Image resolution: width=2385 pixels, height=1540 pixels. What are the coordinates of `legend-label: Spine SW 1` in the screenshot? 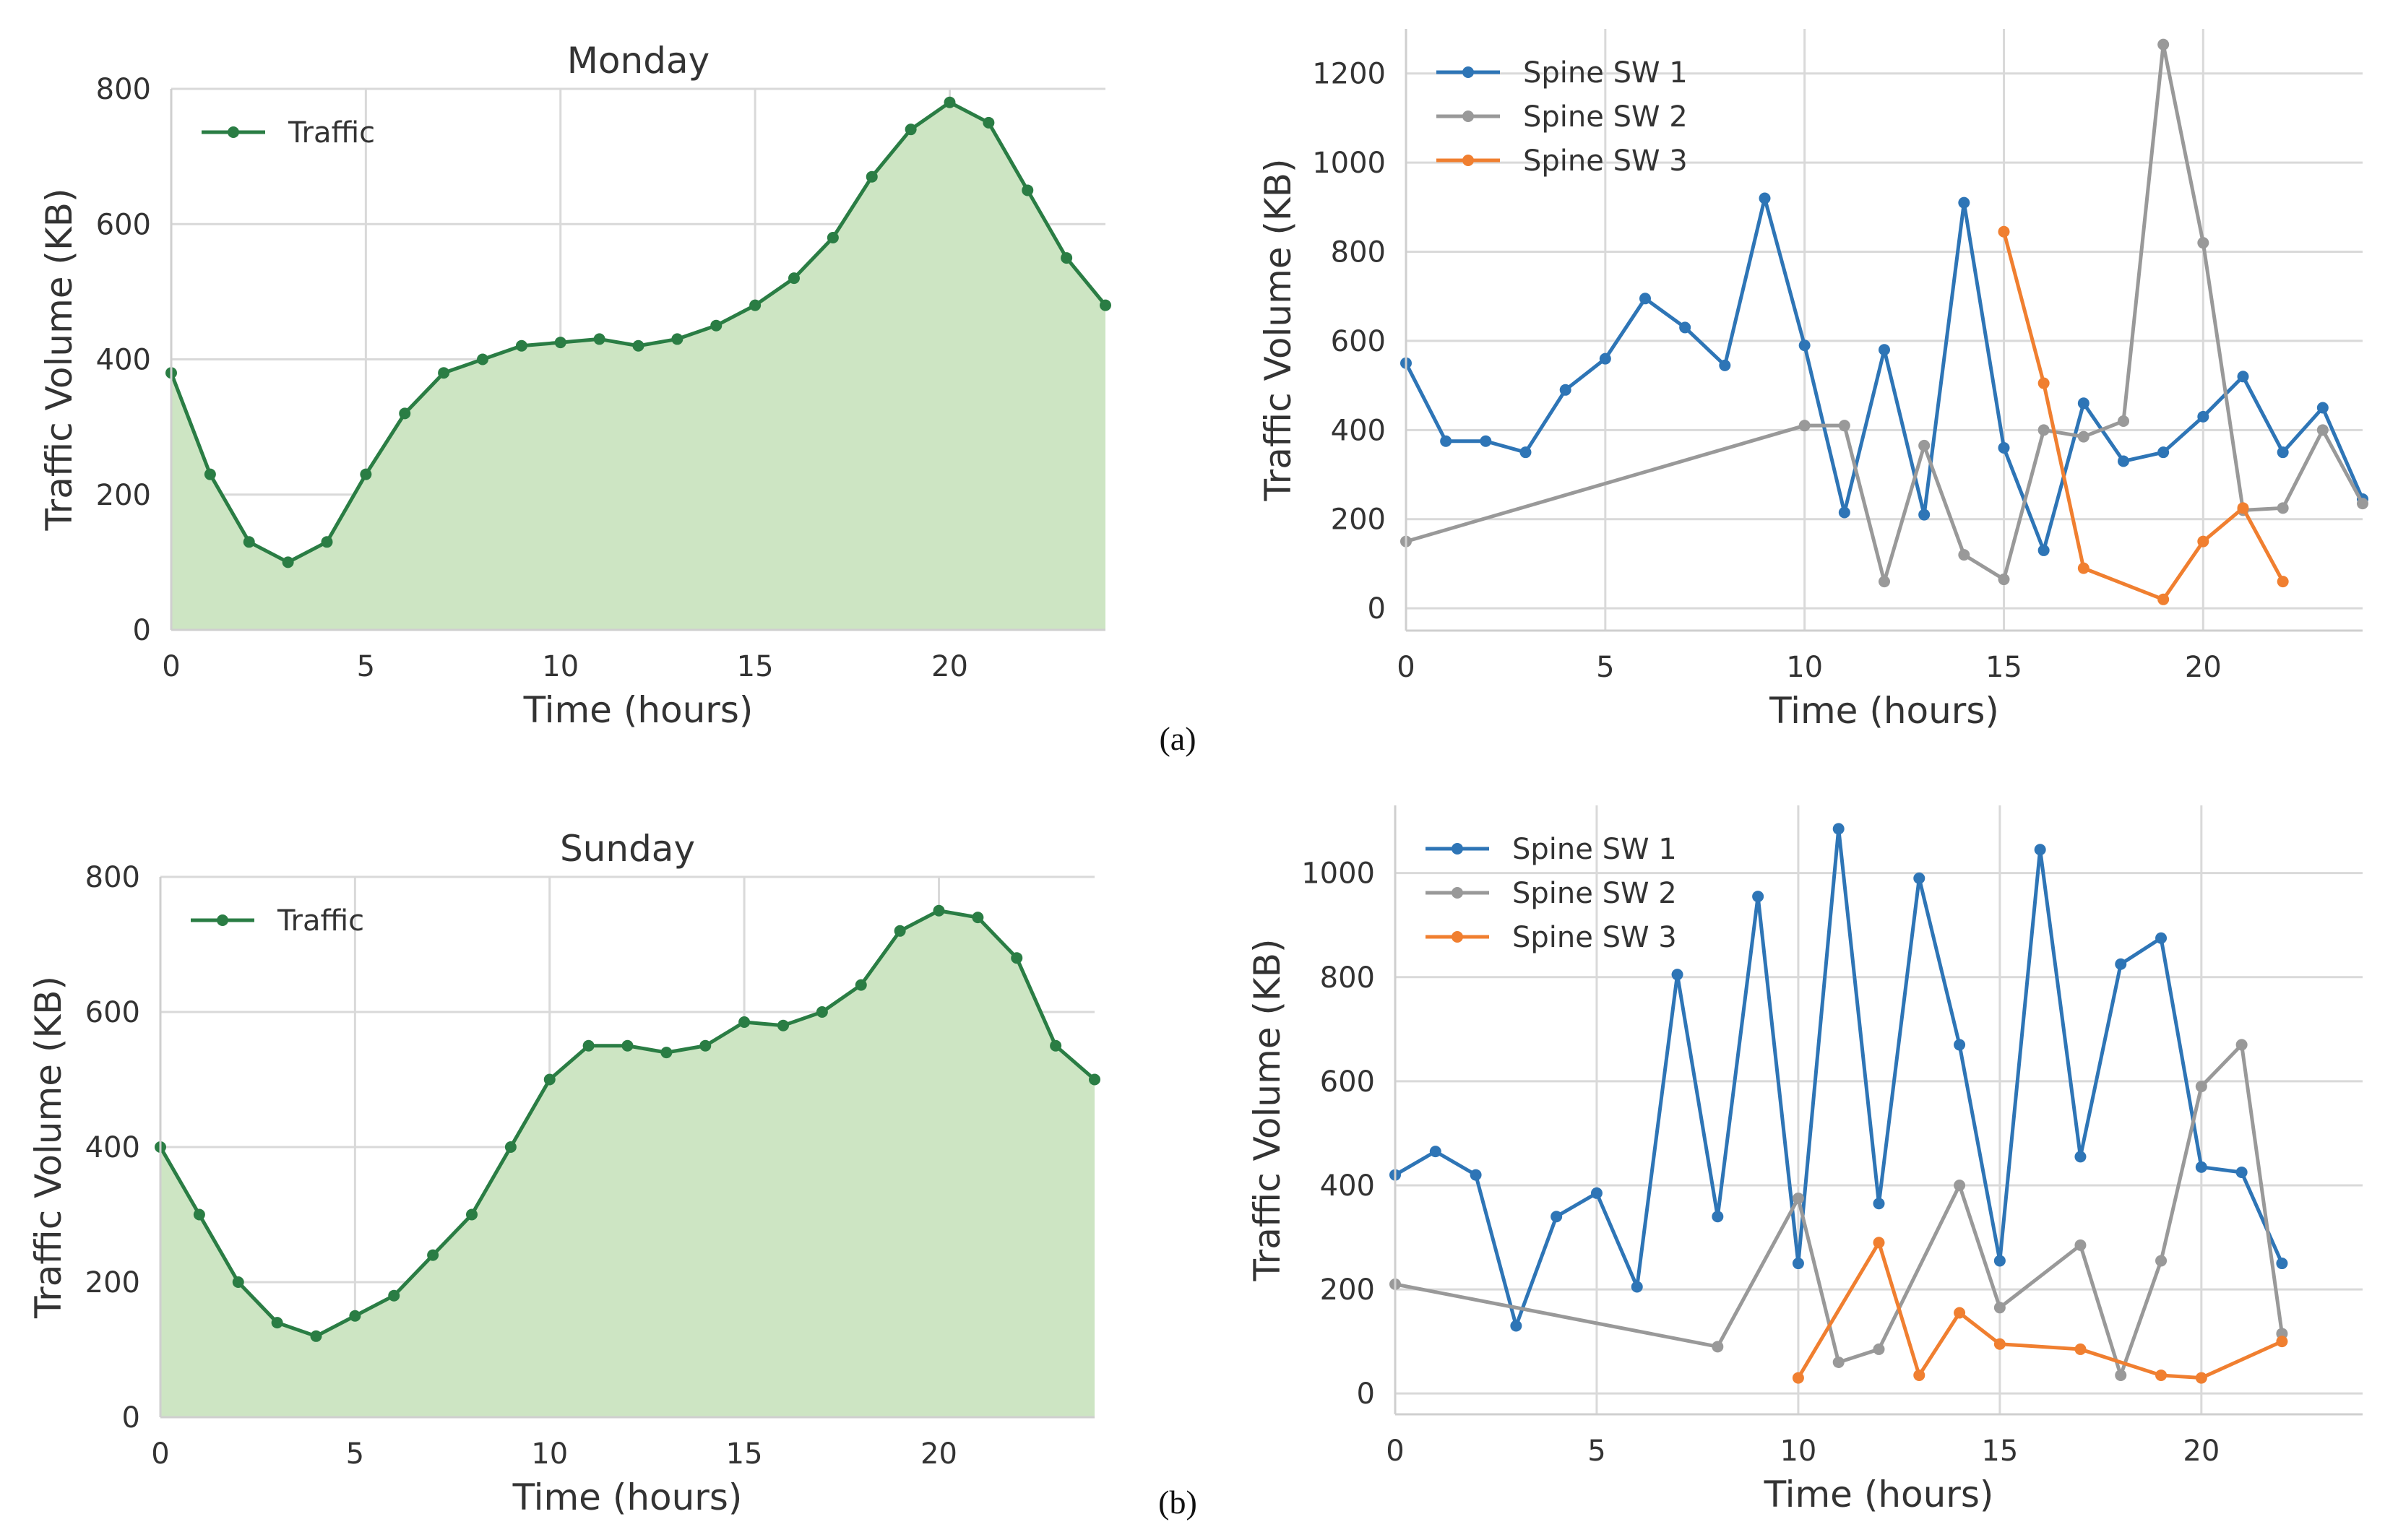 It's located at (1605, 73).